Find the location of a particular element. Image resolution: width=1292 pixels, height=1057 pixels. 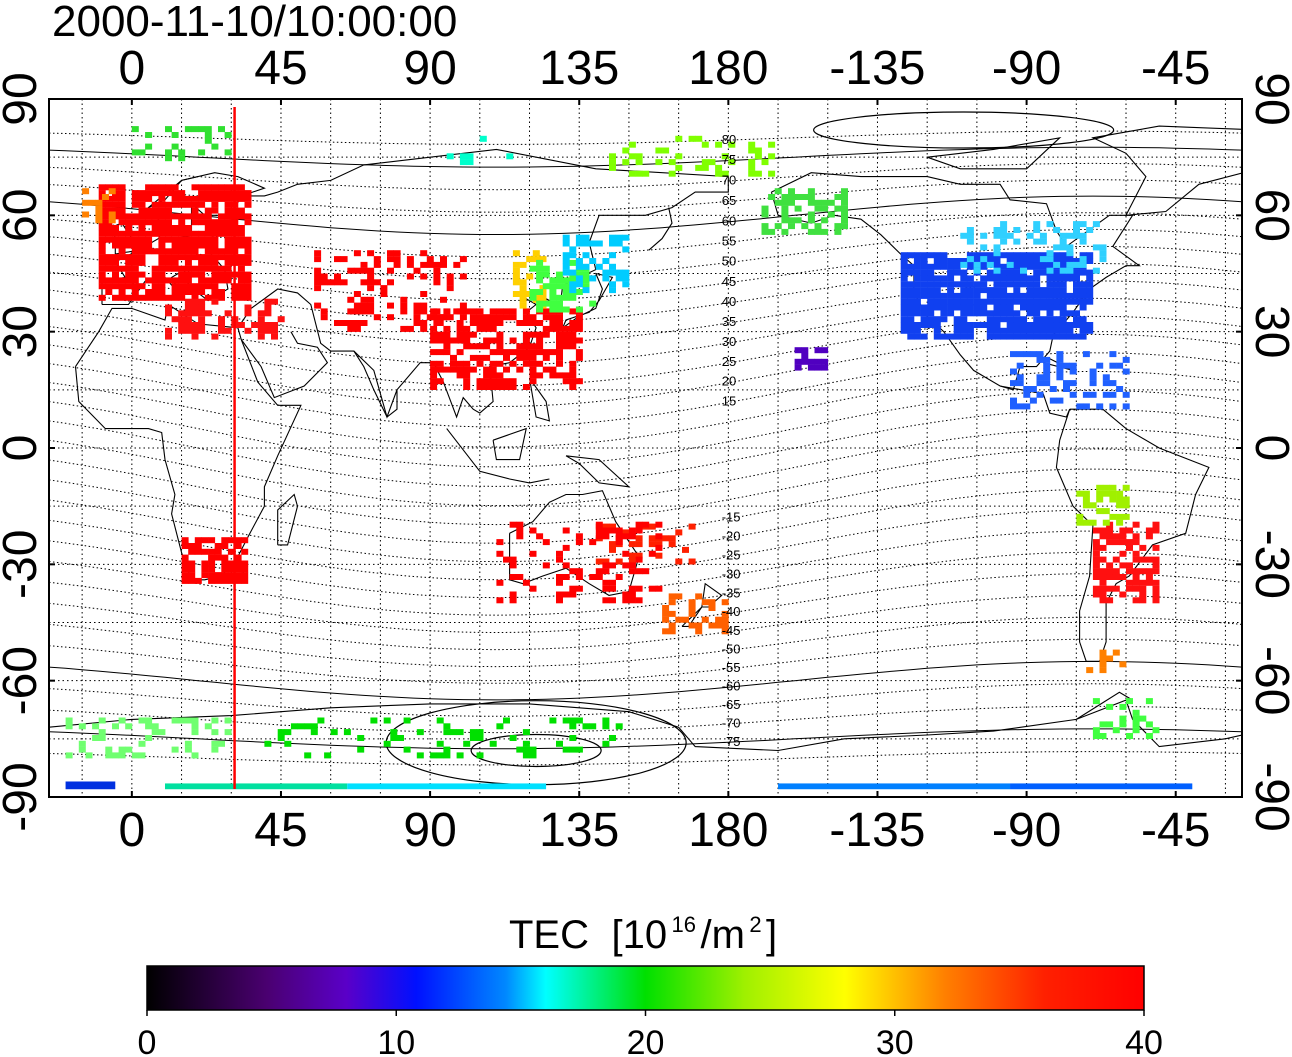

magnetic-lat-label: -70 is located at coordinates (731, 723).